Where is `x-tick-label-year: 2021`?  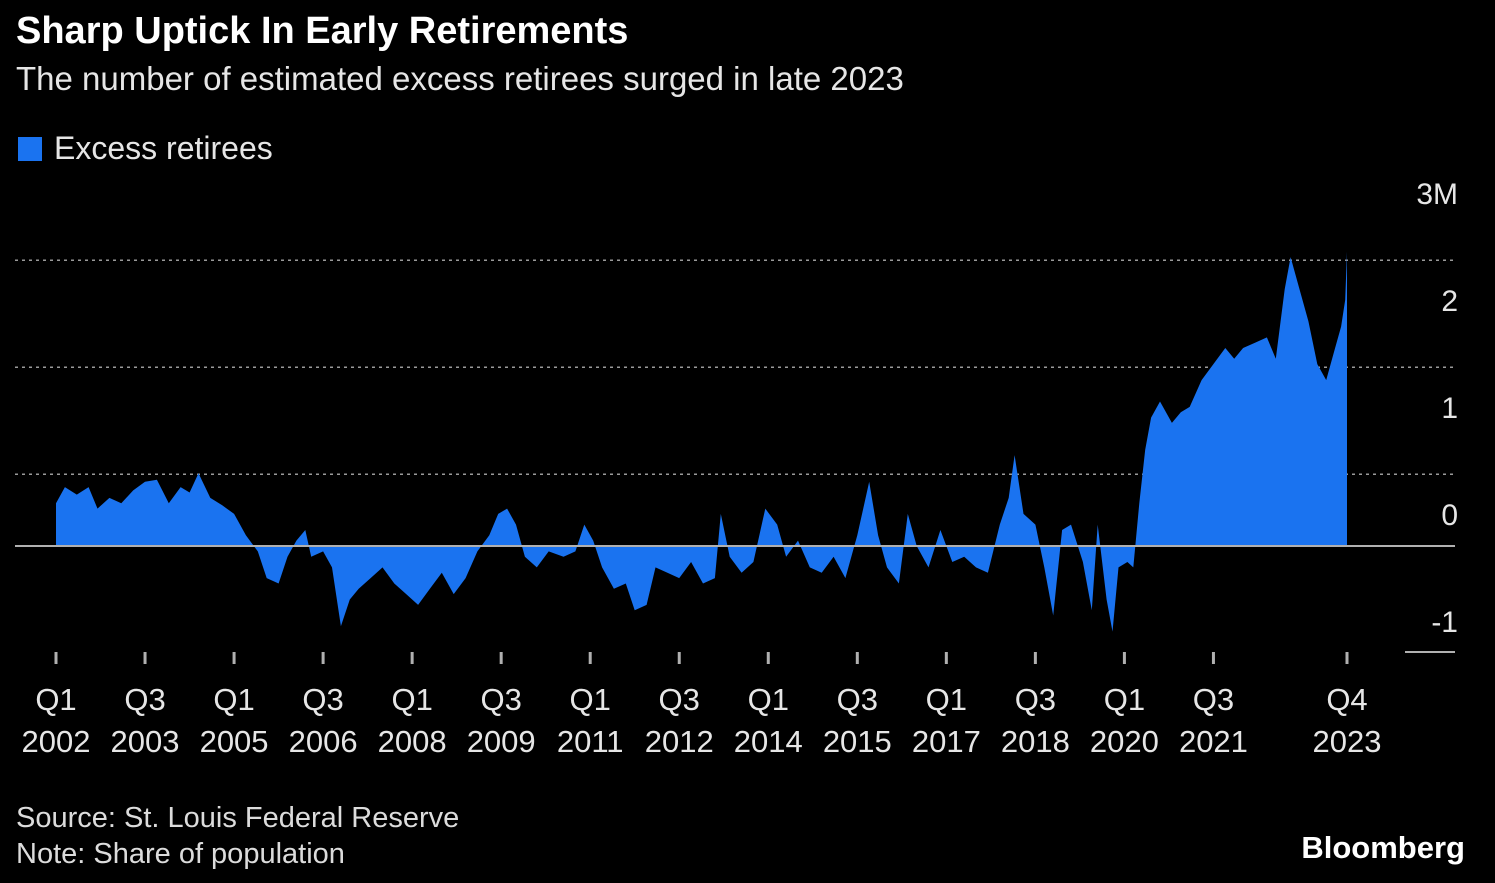
x-tick-label-year: 2021 is located at coordinates (1213, 741).